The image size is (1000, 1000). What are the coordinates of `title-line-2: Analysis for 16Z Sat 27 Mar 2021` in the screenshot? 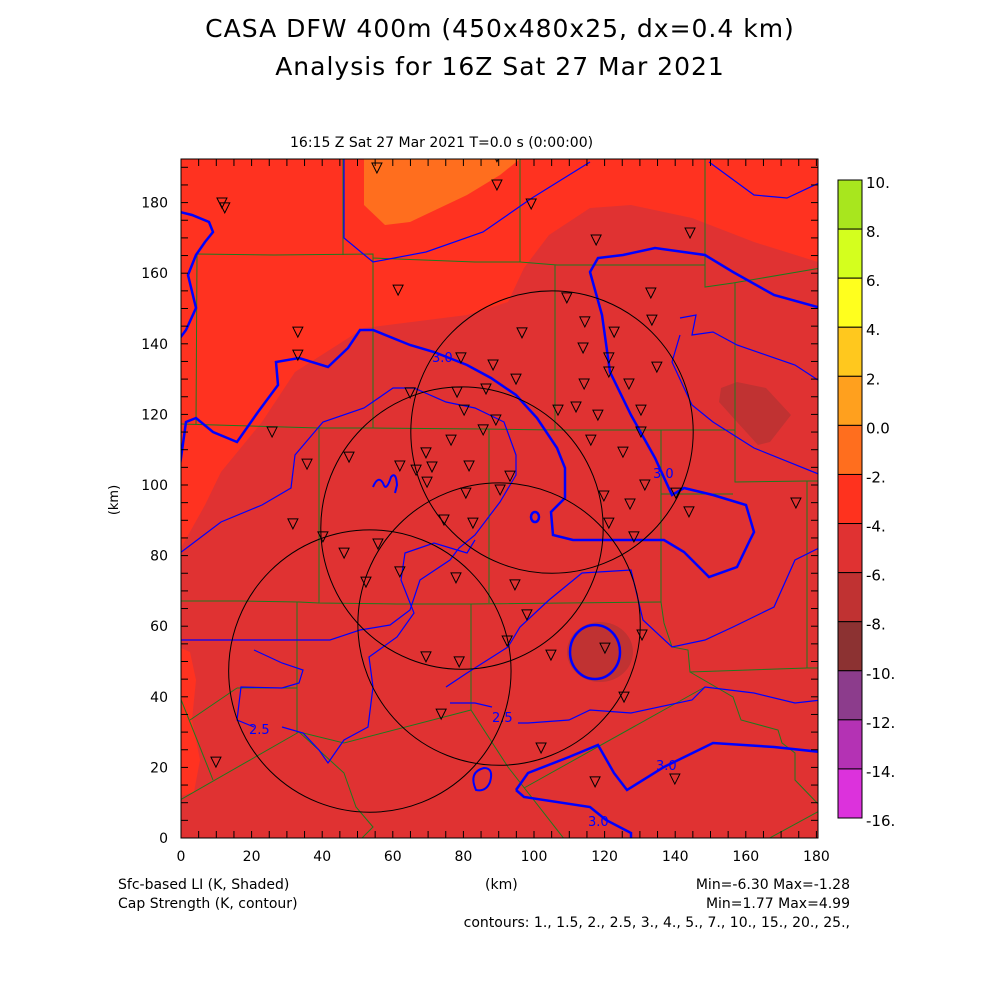 It's located at (500, 66).